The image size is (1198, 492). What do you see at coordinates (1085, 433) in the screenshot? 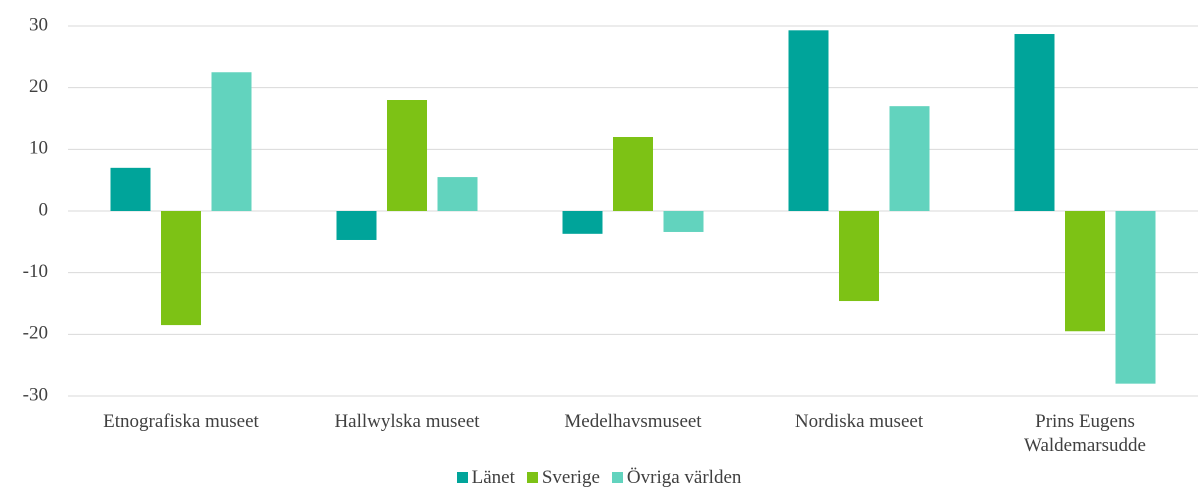
I see `x-tick-label: Prins Eugens Waldemarsudde` at bounding box center [1085, 433].